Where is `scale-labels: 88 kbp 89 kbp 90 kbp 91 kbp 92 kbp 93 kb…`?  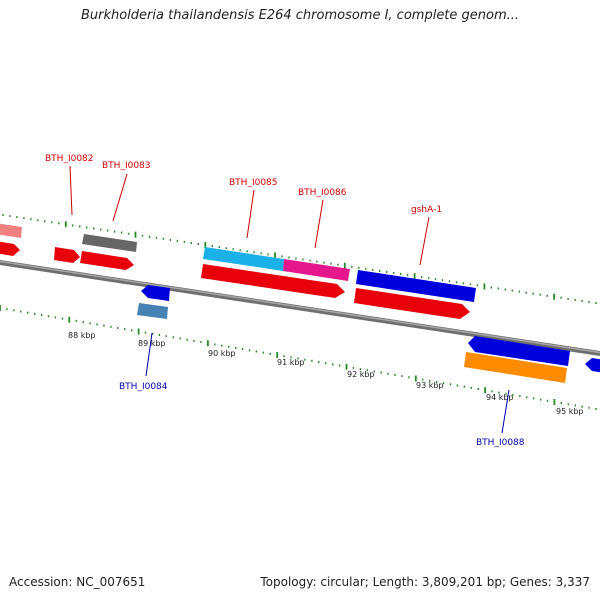 scale-labels: 88 kbp 89 kbp 90 kbp 91 kbp 92 kbp 93 kb… is located at coordinates (326, 373).